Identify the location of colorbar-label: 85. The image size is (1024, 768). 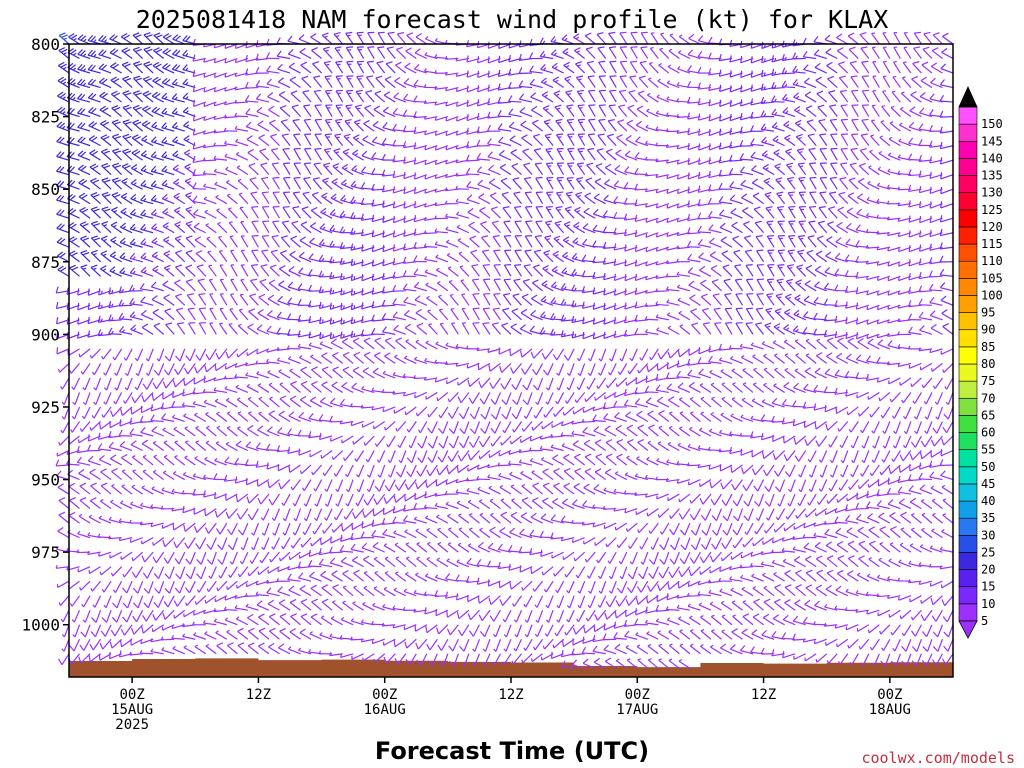
(988, 347).